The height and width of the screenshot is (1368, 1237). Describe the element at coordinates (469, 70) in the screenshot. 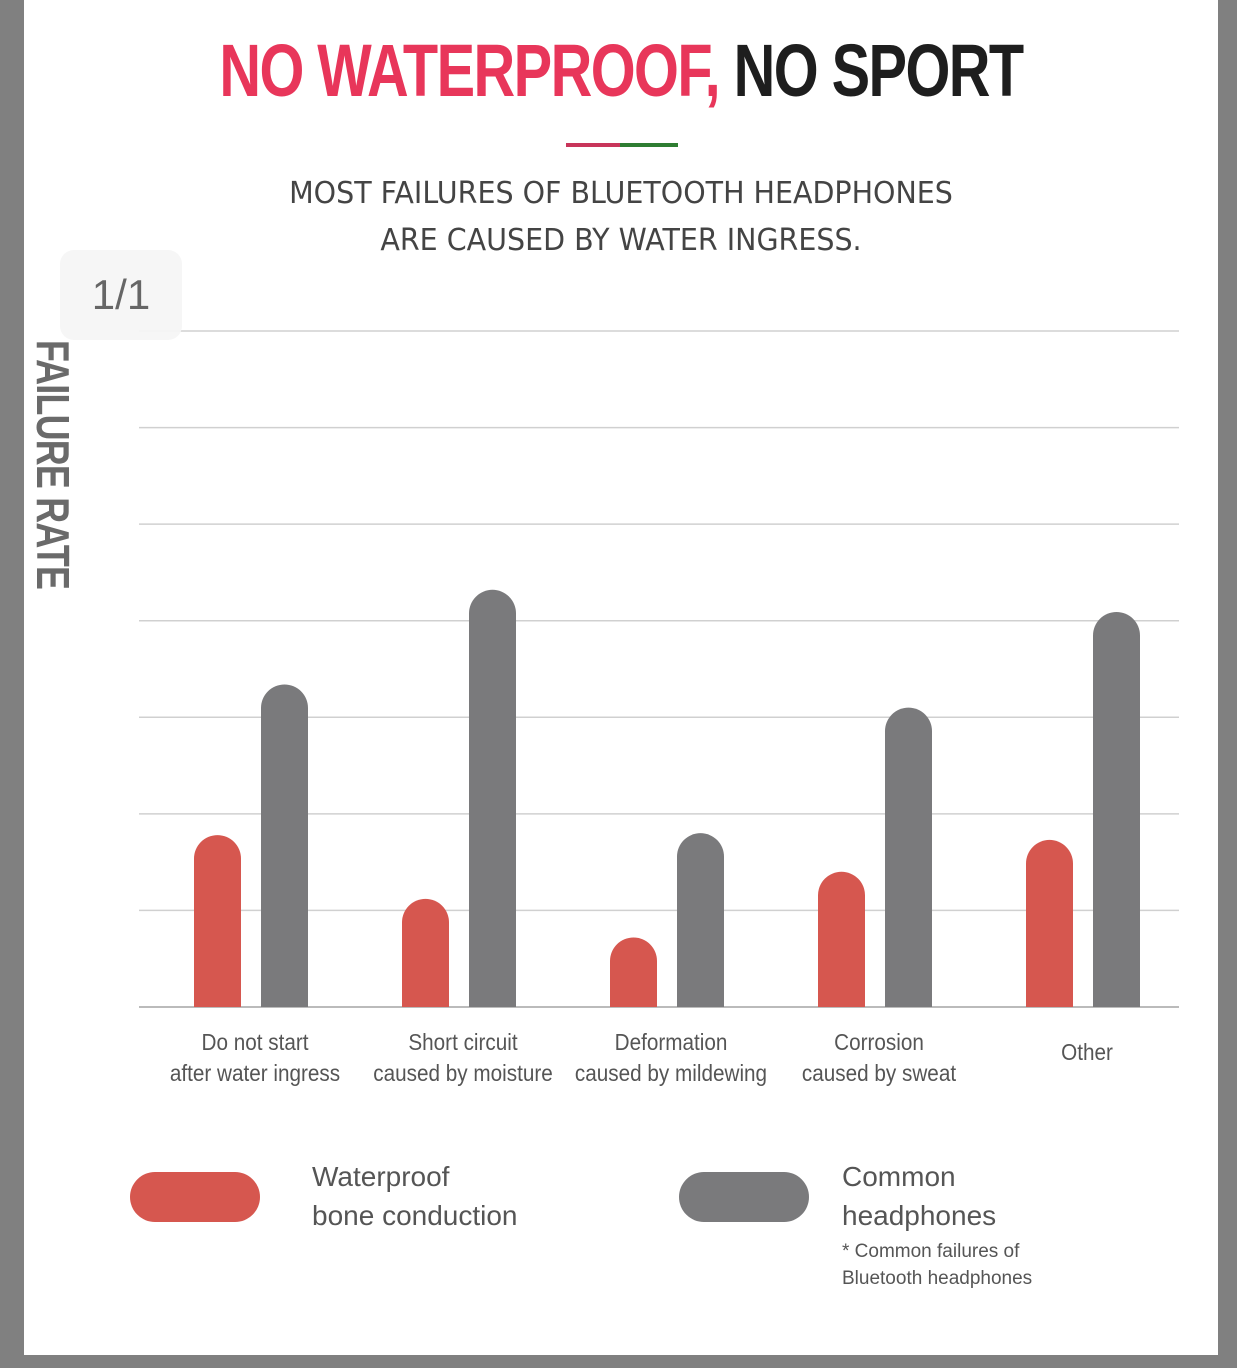

I see `title-red: NO WATERPROOF,` at that location.